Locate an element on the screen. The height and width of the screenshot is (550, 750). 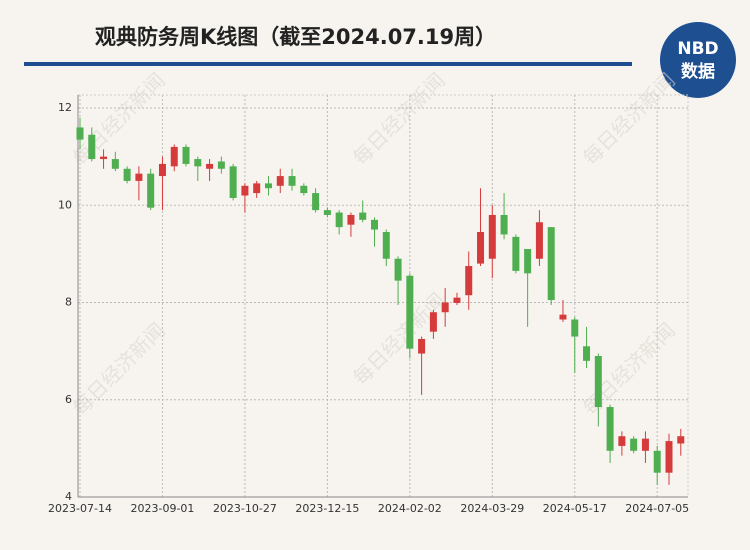
y-tick-label: 8 is located at coordinates (68, 302).